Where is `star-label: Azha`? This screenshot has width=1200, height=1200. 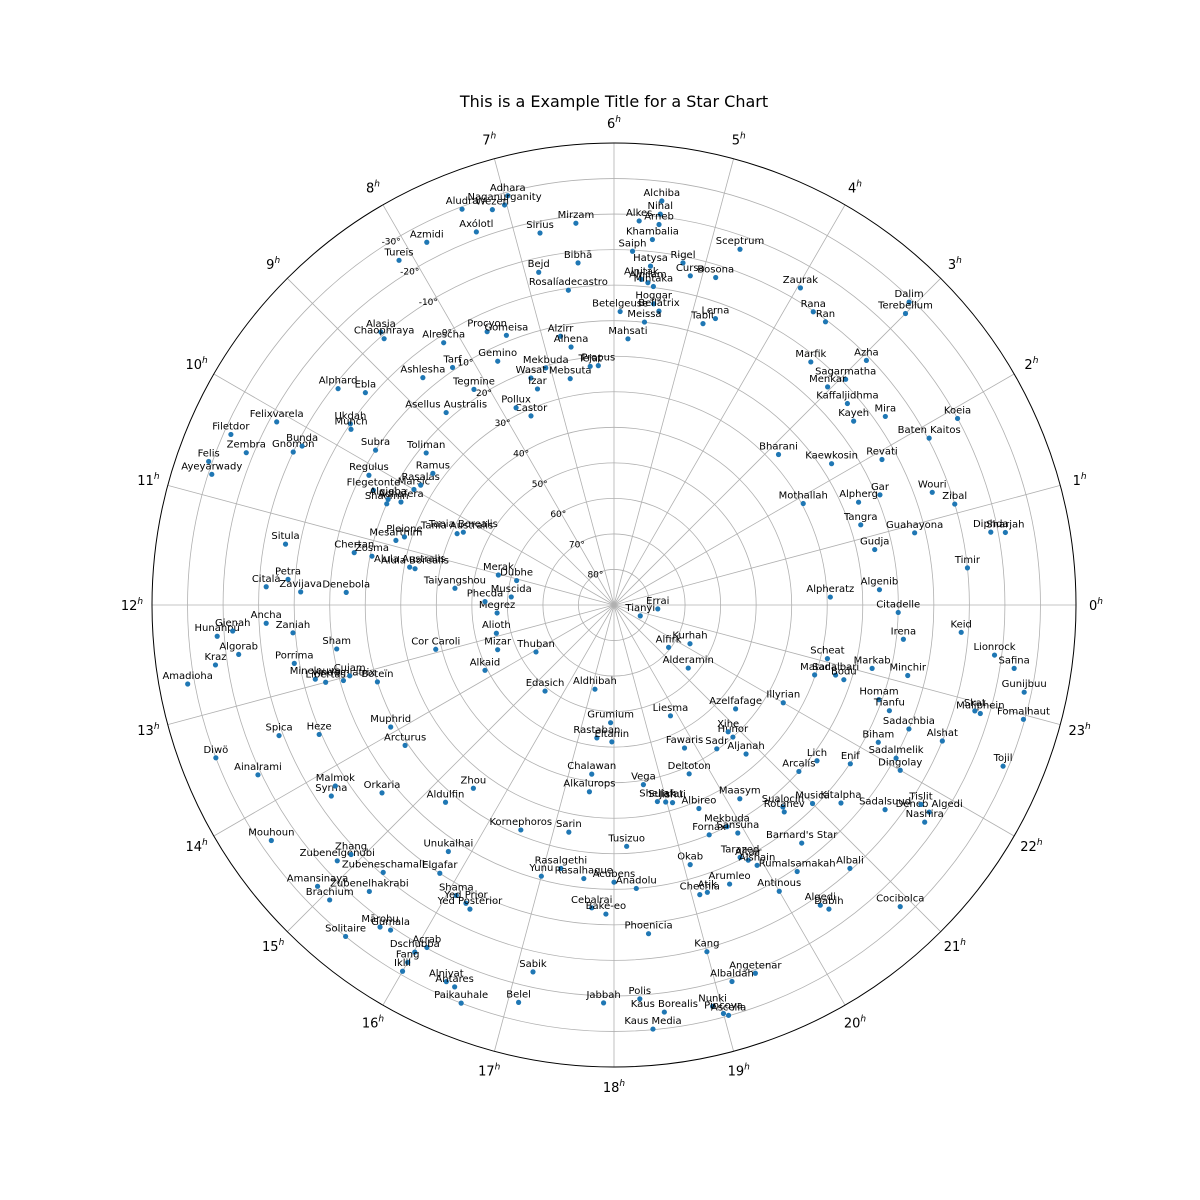 star-label: Azha is located at coordinates (866, 352).